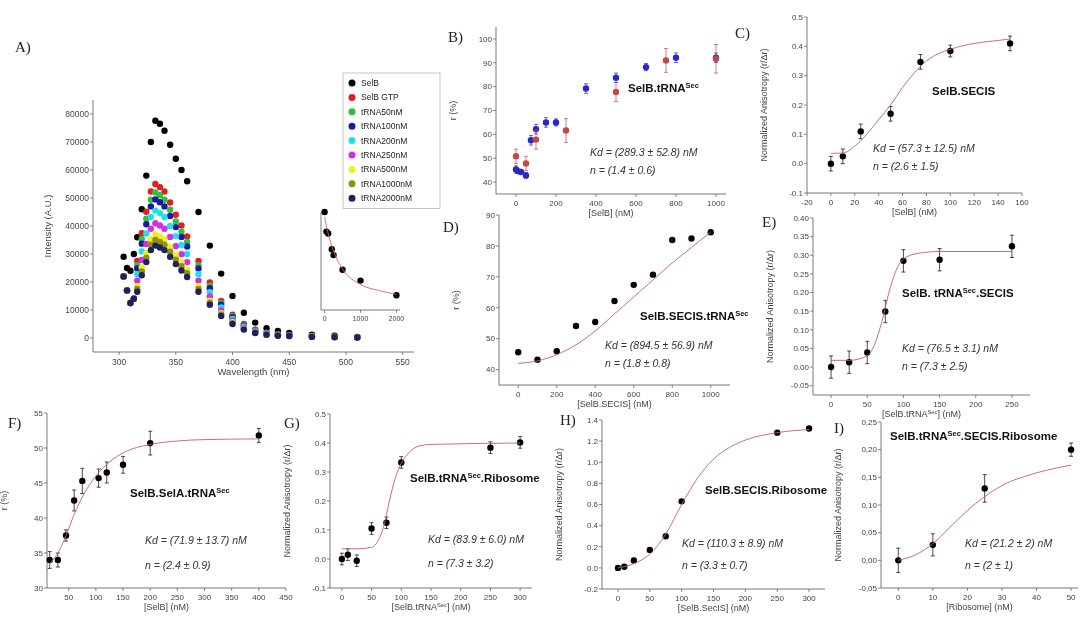 Image resolution: width=1083 pixels, height=618 pixels. I want to click on y-axis-title: Intensity (A.U.), so click(48, 226).